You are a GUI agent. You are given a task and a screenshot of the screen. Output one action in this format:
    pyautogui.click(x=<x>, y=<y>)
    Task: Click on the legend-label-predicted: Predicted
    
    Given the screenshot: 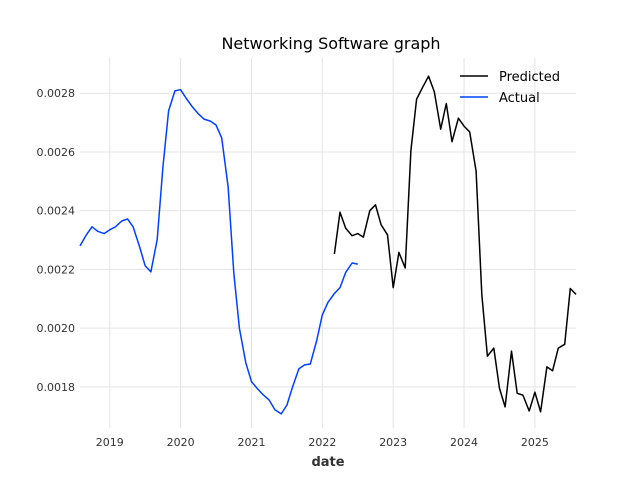 What is the action you would take?
    pyautogui.click(x=529, y=77)
    